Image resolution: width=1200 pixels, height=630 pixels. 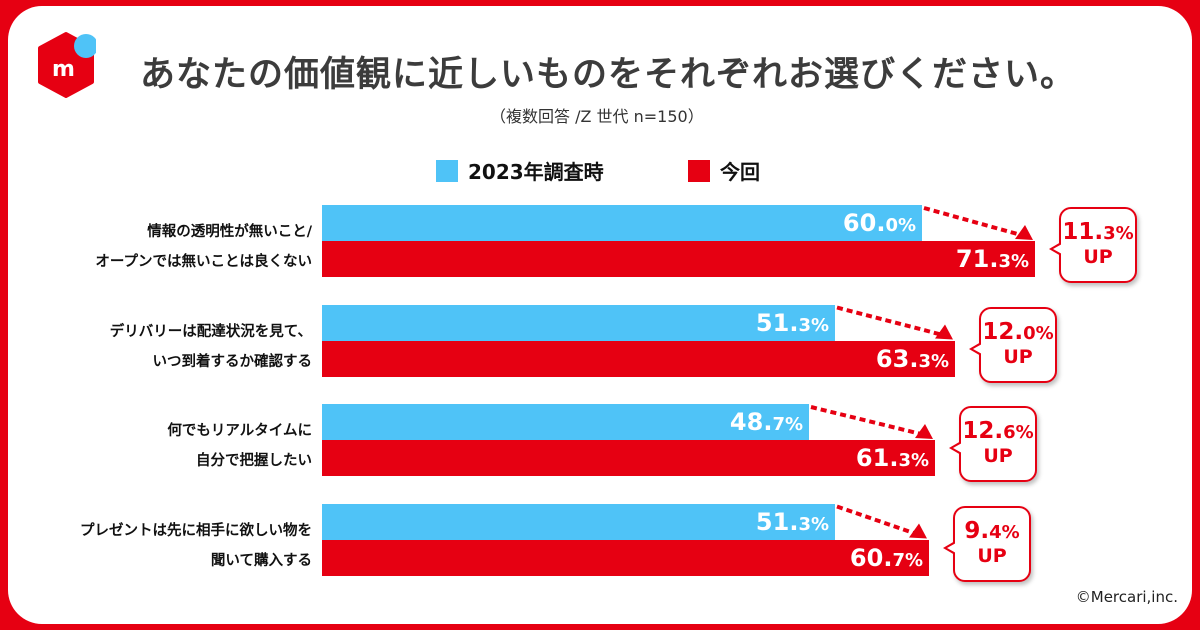 I want to click on category-label: プレゼントは先に相手に欲しい物を聞いて購入する, so click(x=156, y=546).